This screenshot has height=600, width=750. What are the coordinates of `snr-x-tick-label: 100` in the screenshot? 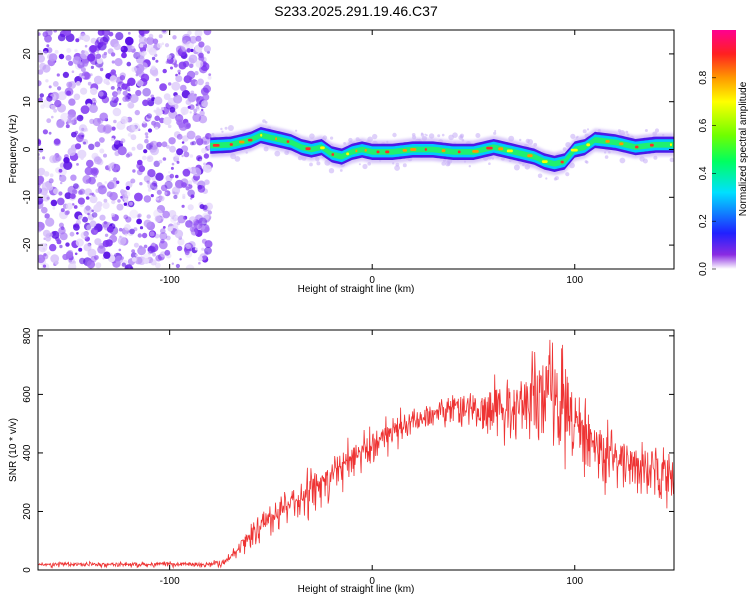 It's located at (574, 581).